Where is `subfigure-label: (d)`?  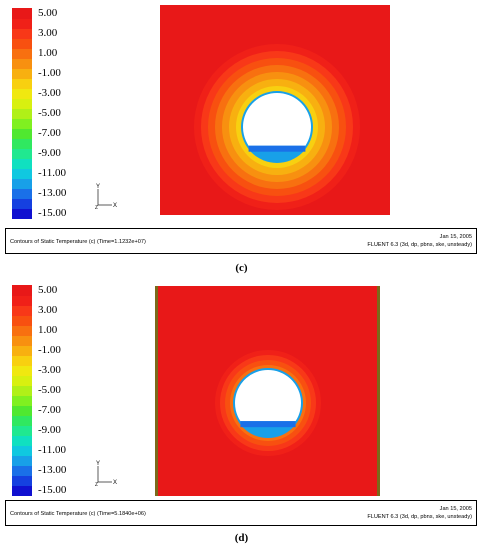 subfigure-label: (d) is located at coordinates (241, 538).